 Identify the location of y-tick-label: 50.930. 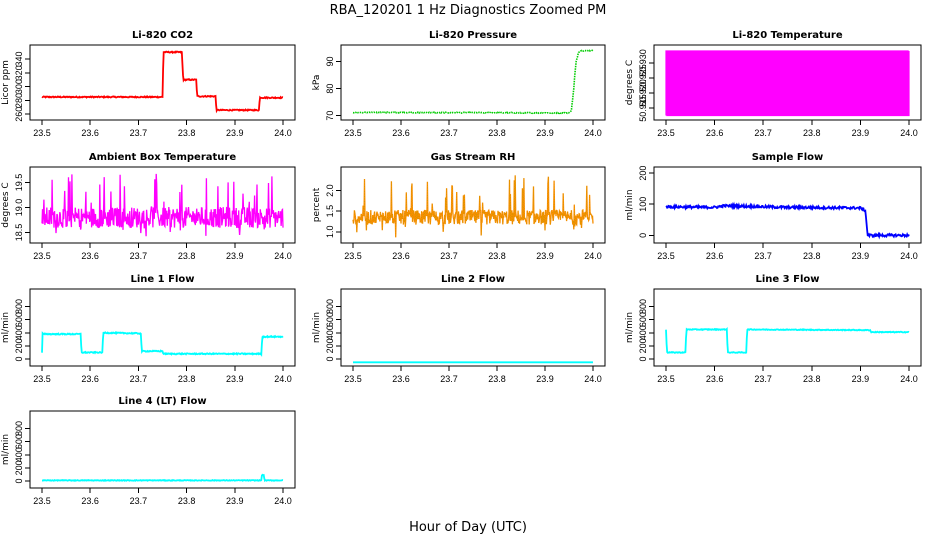
(643, 63).